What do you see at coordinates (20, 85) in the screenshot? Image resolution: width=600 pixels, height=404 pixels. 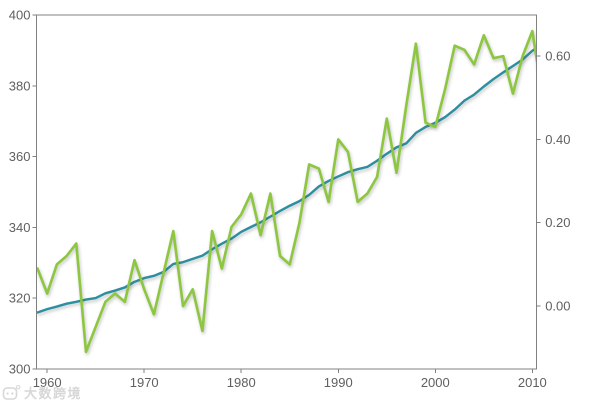 I see `left-axis-label-380: 380` at bounding box center [20, 85].